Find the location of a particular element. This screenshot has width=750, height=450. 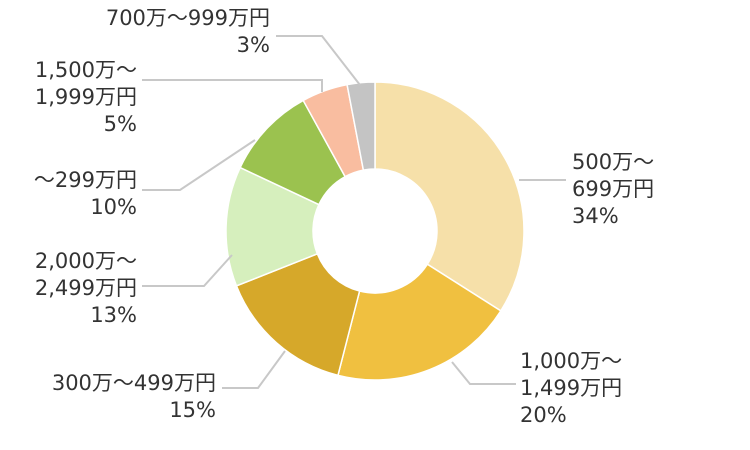

slice-percent-4: 10% is located at coordinates (113, 207).